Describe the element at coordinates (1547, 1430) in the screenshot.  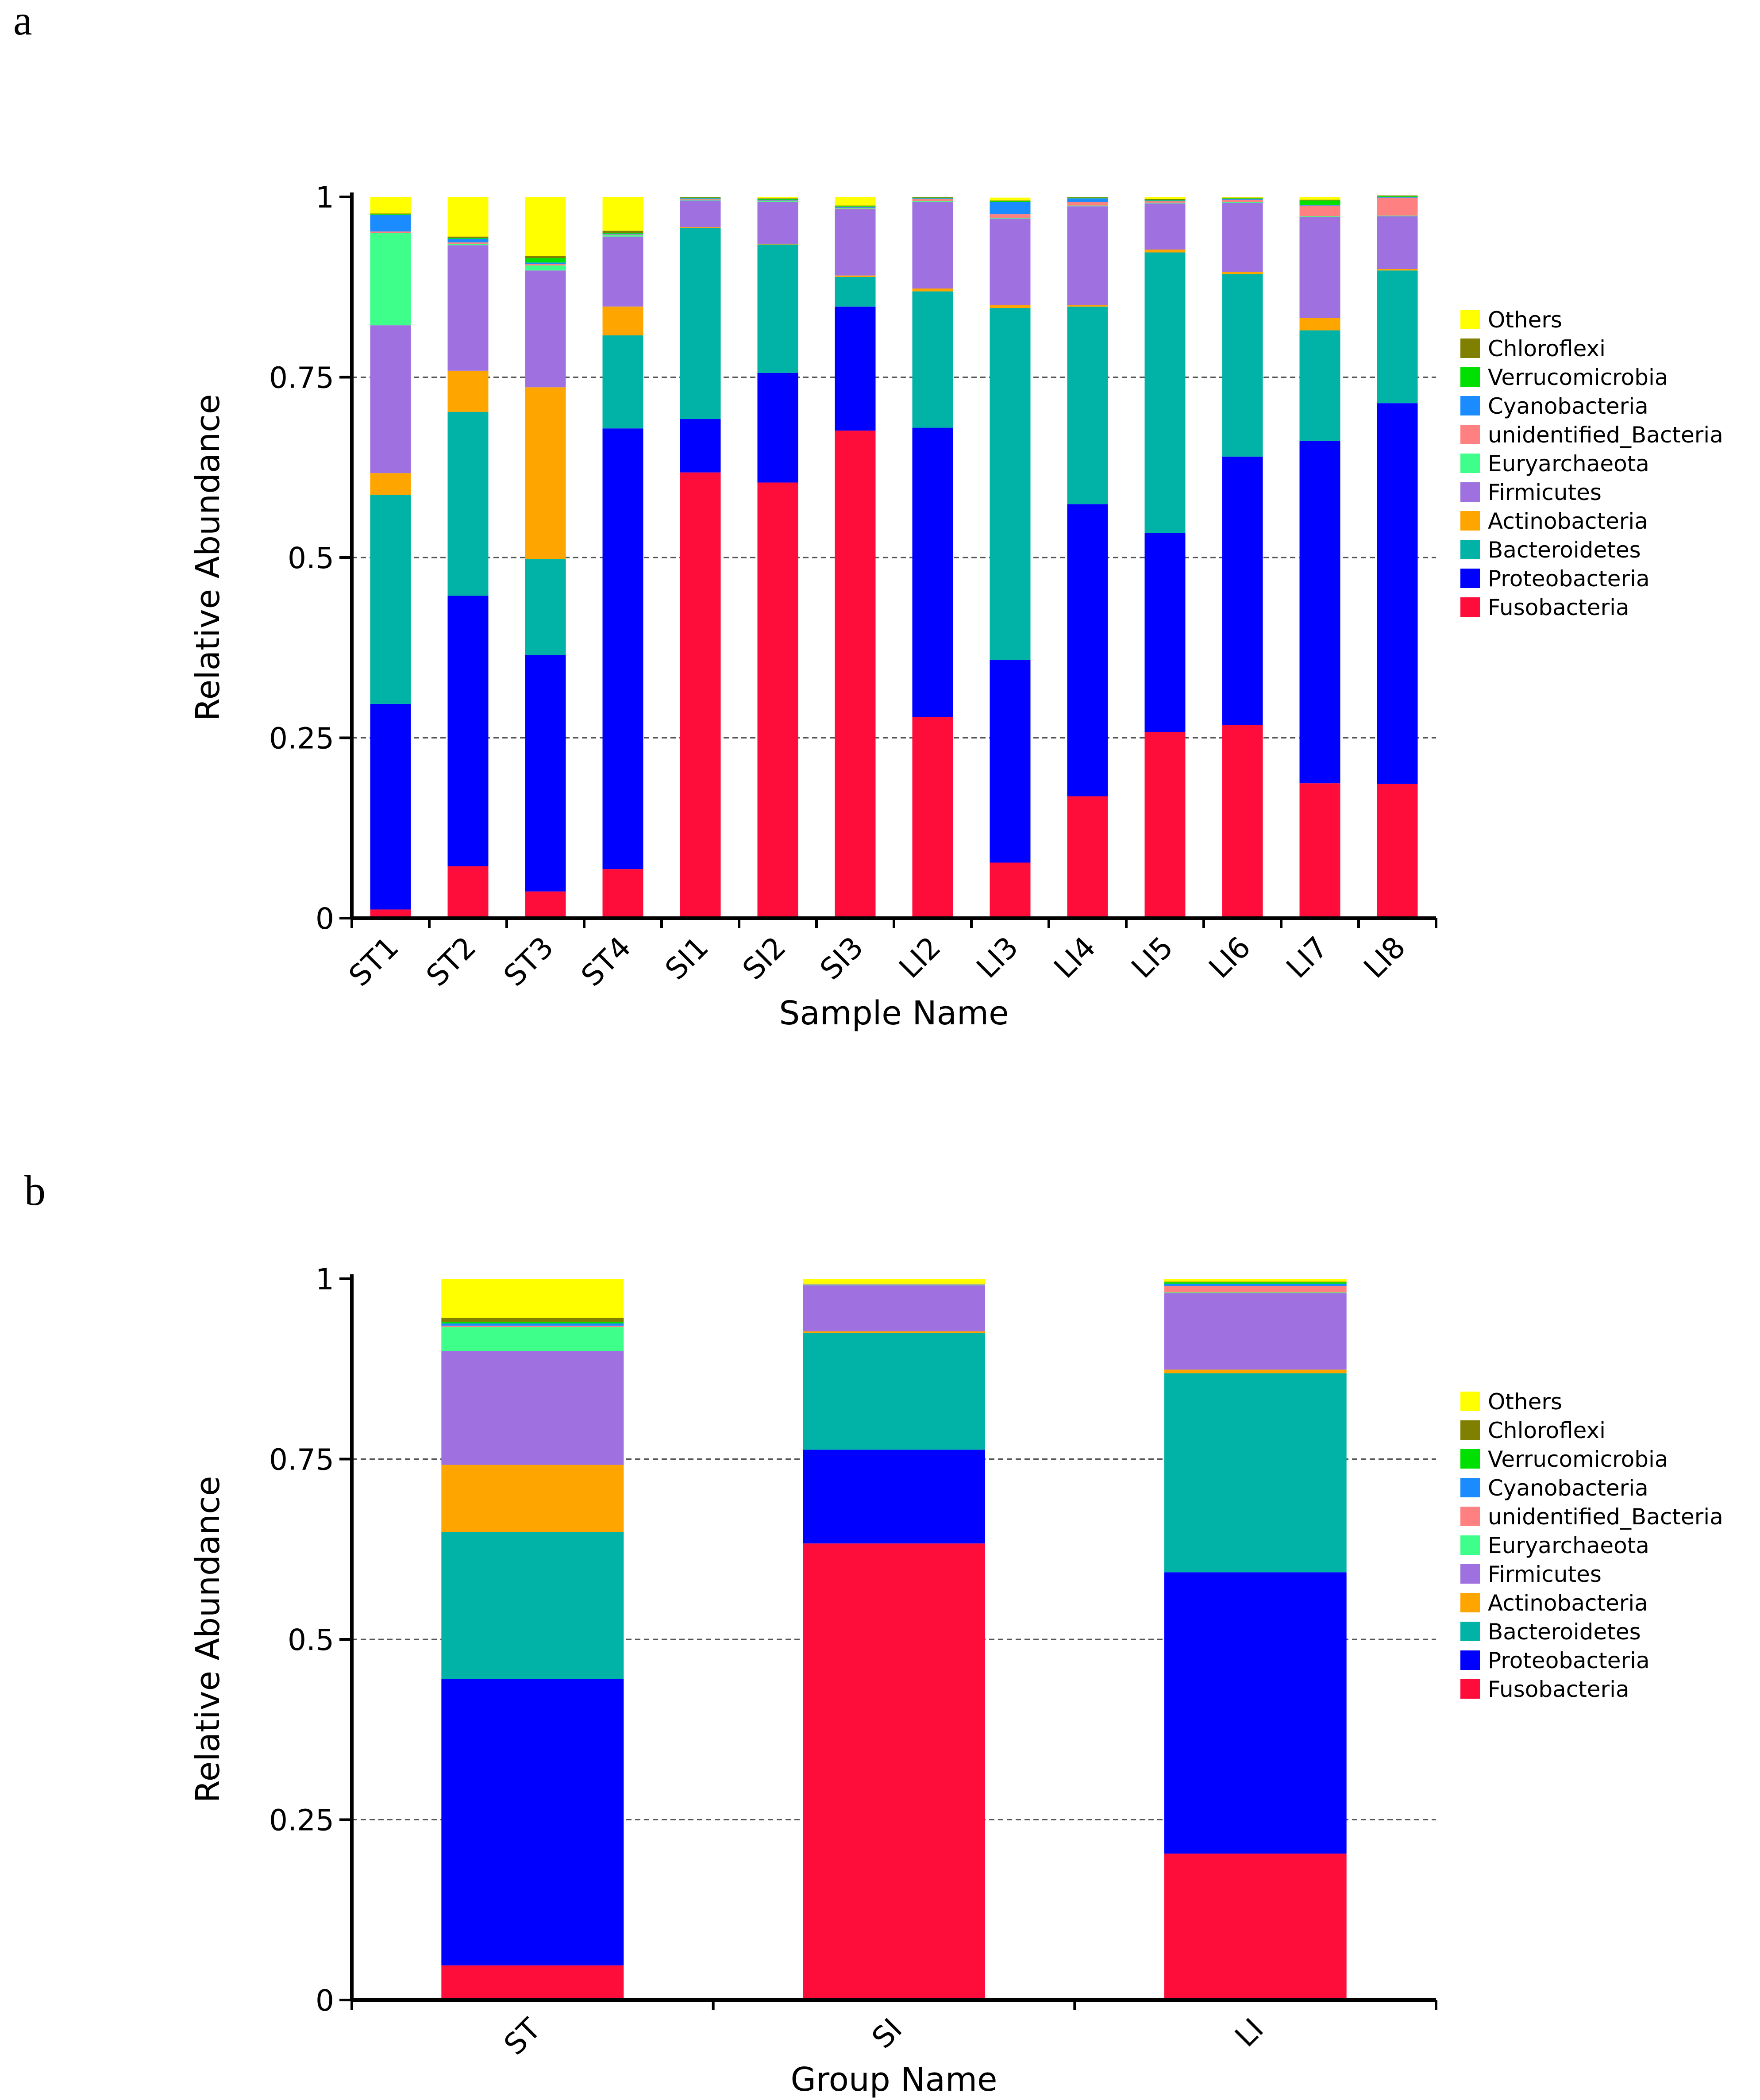
I see `legend-label: Chloroflexi` at that location.